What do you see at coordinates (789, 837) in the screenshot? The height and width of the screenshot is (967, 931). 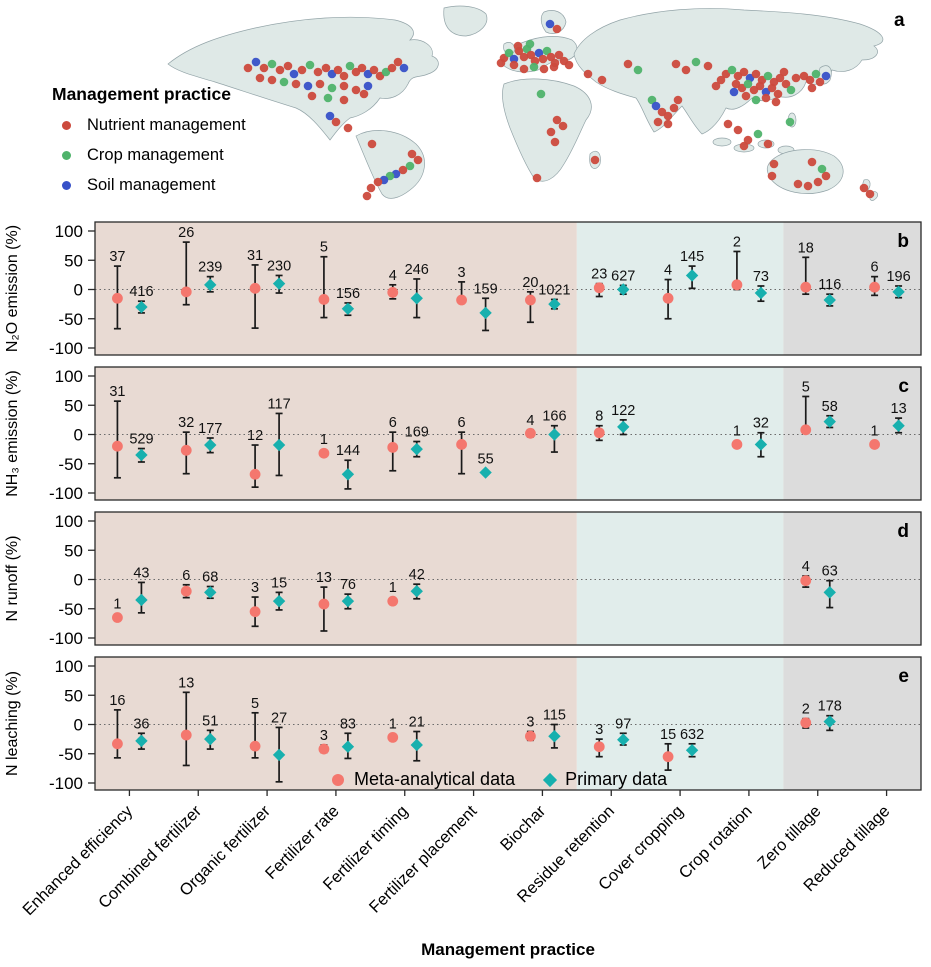 I see `x-tick-label: Zero tillage` at bounding box center [789, 837].